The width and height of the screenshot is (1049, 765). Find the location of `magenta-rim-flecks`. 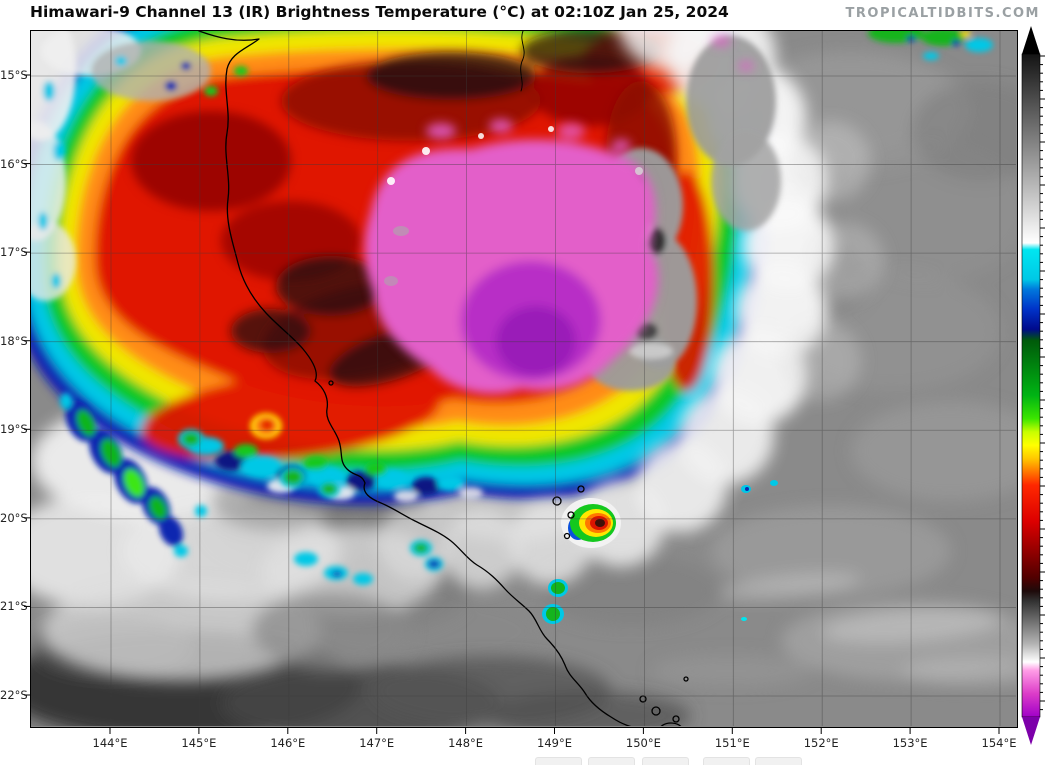

magenta-rim-flecks is located at coordinates (513, 206).